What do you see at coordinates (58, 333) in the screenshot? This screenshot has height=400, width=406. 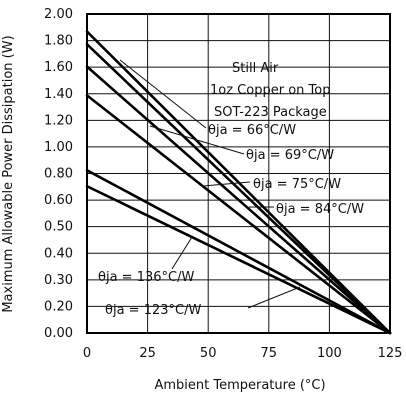 I see `y-tick-label: 0.00` at bounding box center [58, 333].